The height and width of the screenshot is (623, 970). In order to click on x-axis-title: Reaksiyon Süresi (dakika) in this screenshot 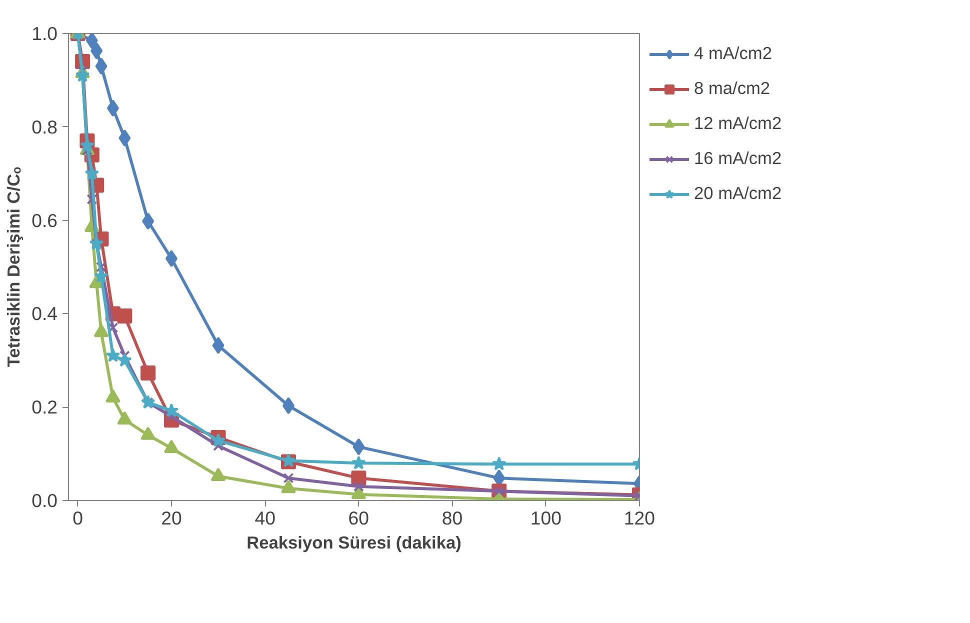, I will do `click(354, 542)`.